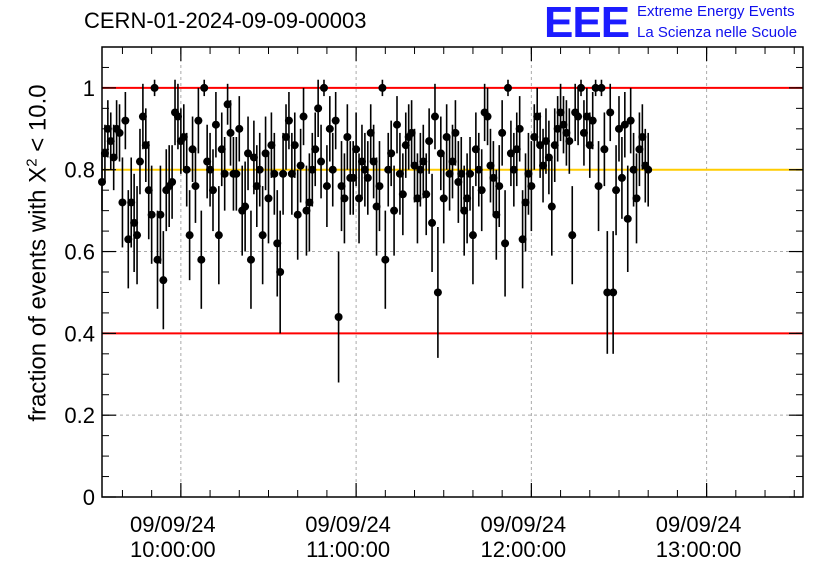 This screenshot has height=572, width=836. Describe the element at coordinates (79, 415) in the screenshot. I see `y-tick-label: 0.2` at that location.